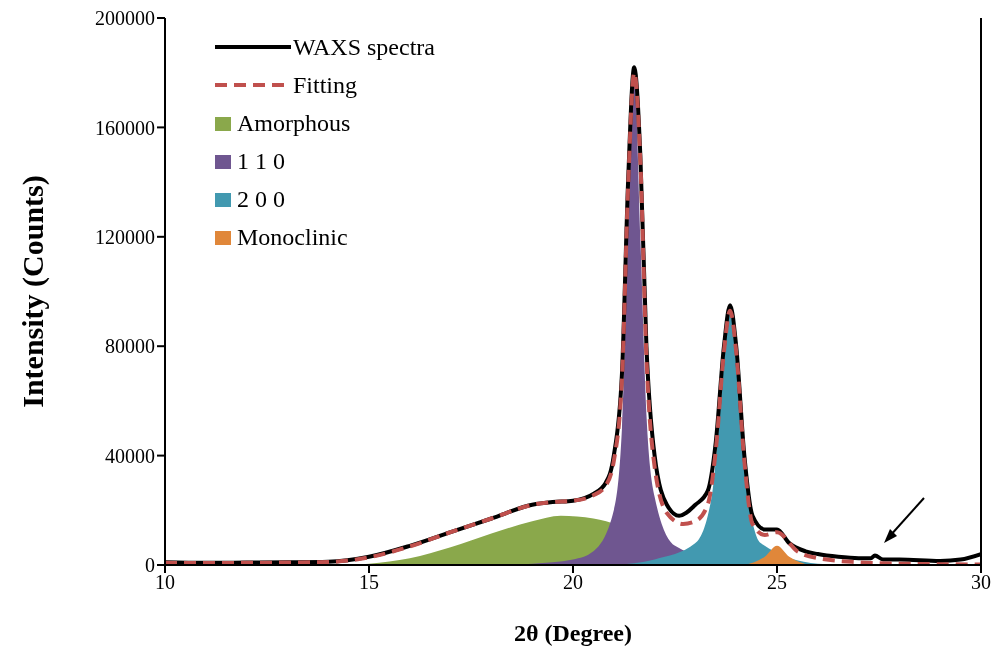 This screenshot has width=1005, height=659. I want to click on y-tick-label: 80000, so click(130, 346).